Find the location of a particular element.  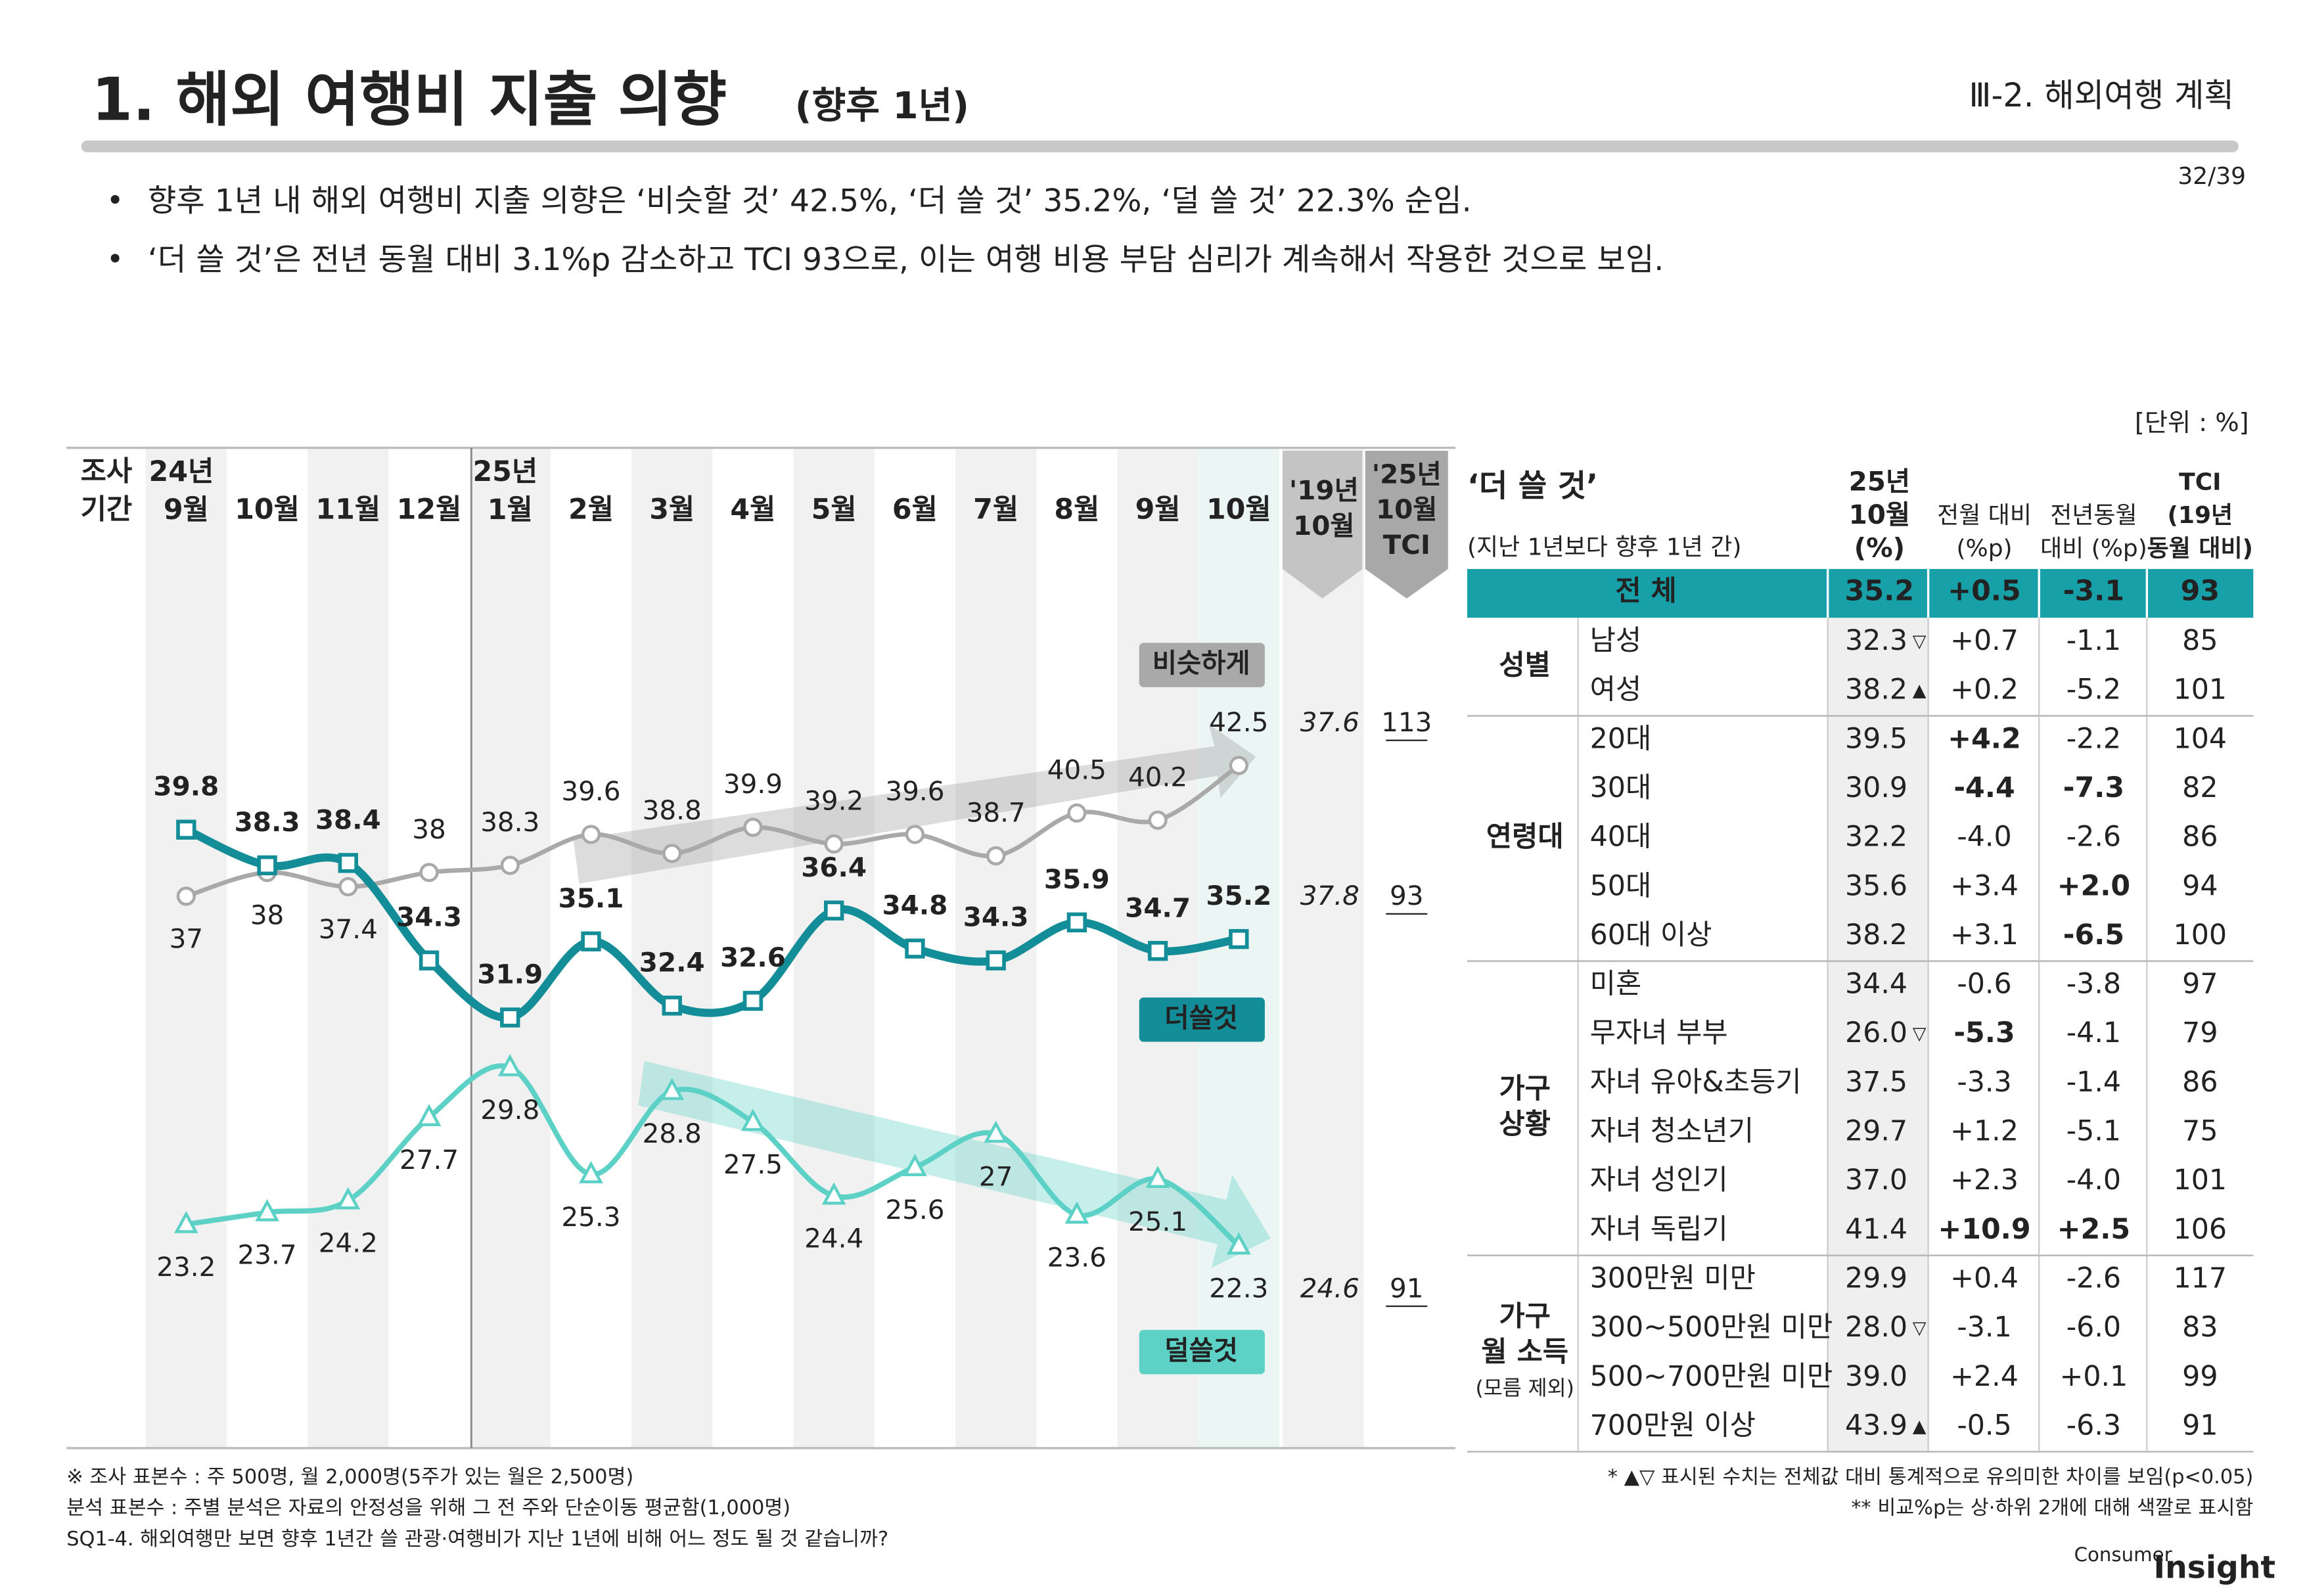

comparison-value: 37.6 is located at coordinates (1329, 722).